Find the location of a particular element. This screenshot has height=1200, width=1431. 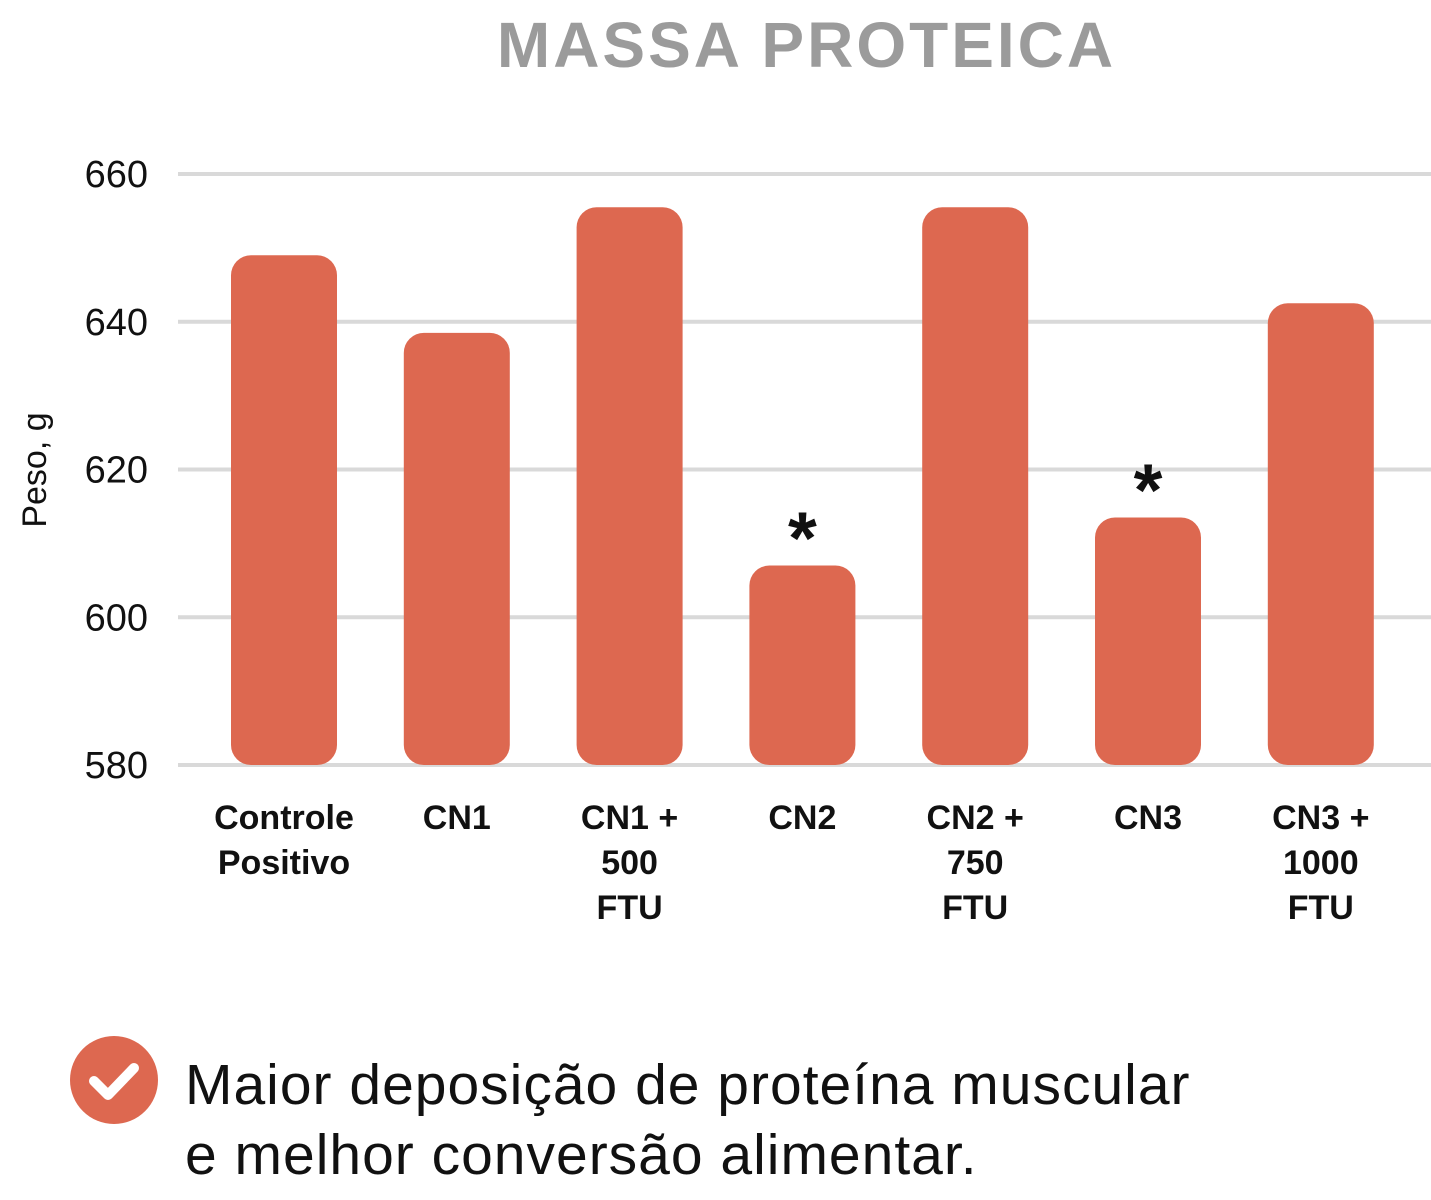

x-tick-label: Controle Positivo is located at coordinates (284, 840).